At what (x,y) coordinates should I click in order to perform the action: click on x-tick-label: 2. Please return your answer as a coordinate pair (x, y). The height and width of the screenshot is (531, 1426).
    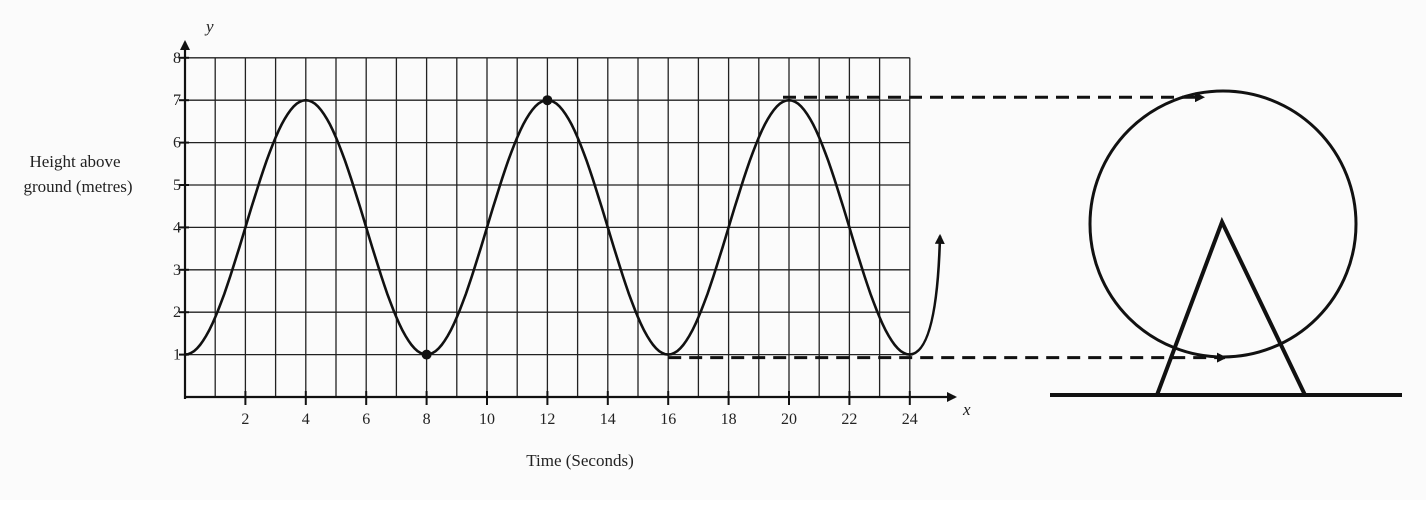
    Looking at the image, I should click on (245, 419).